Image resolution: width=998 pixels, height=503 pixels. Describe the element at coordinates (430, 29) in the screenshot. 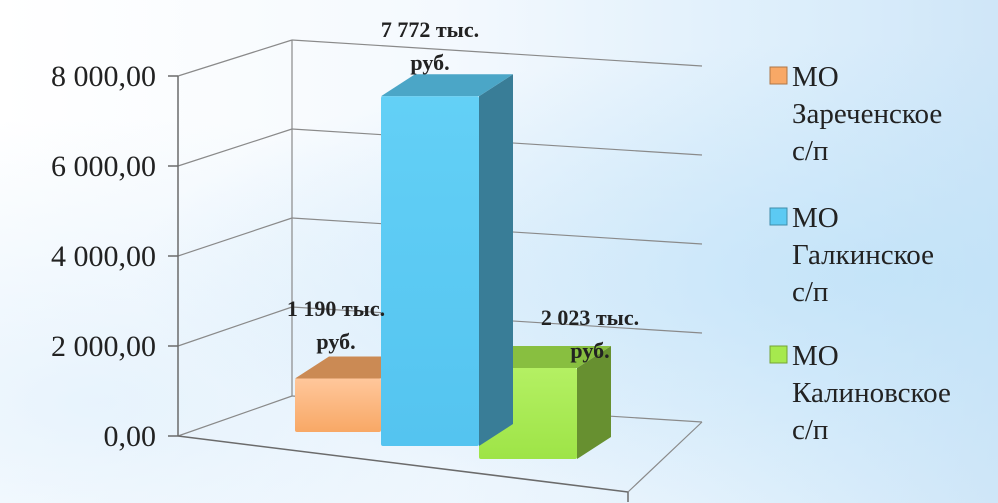

I see `data-label-line: 7 772 тыс.` at that location.